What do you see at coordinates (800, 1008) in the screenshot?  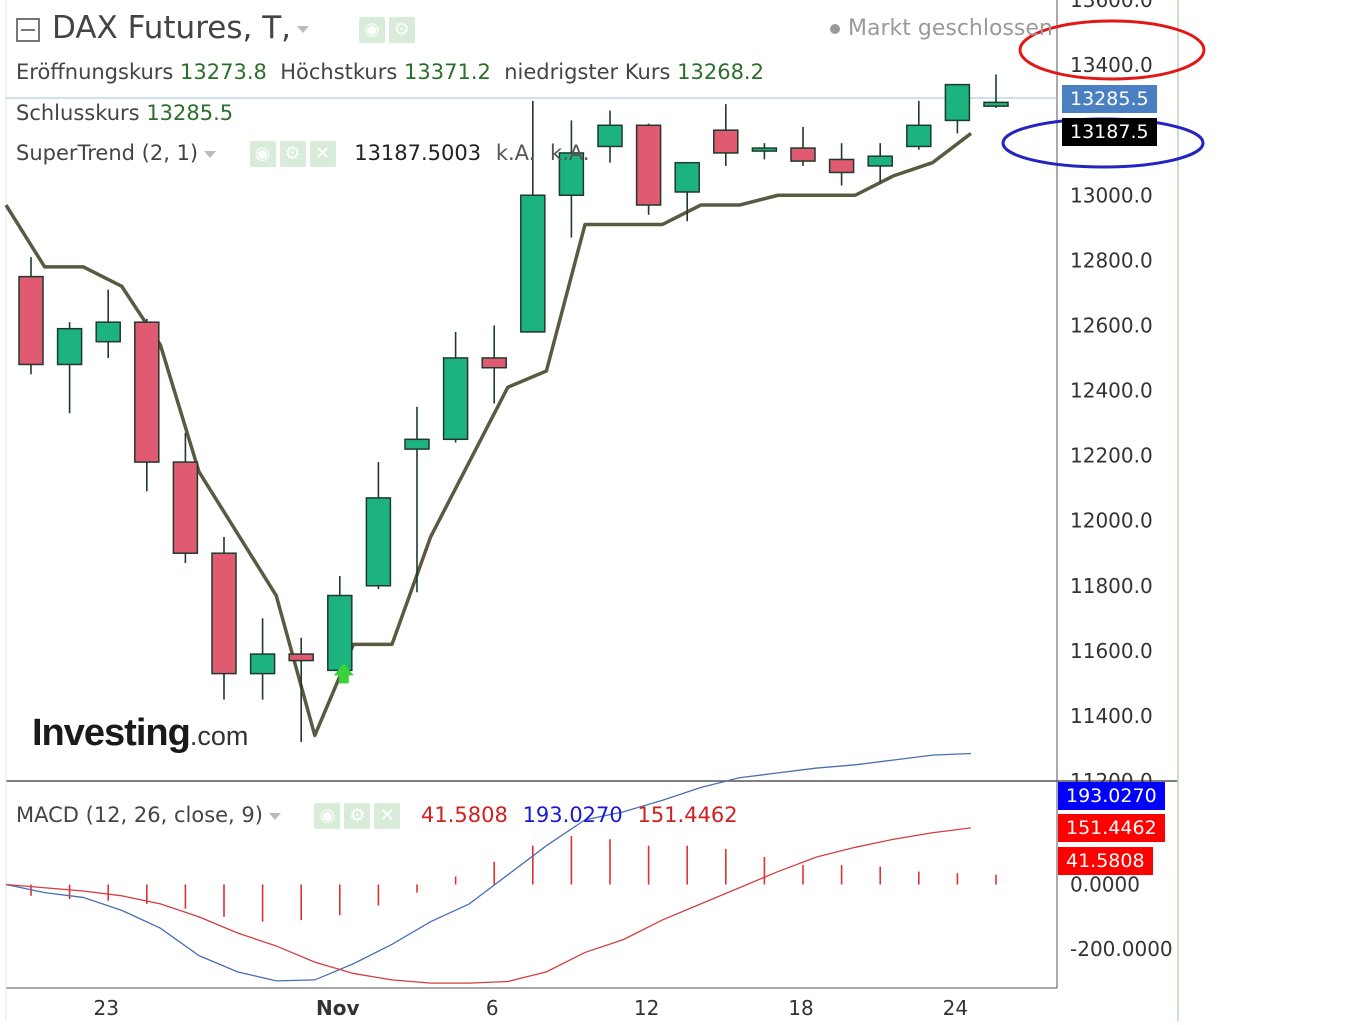 I see `time-tick-label-4: 18` at bounding box center [800, 1008].